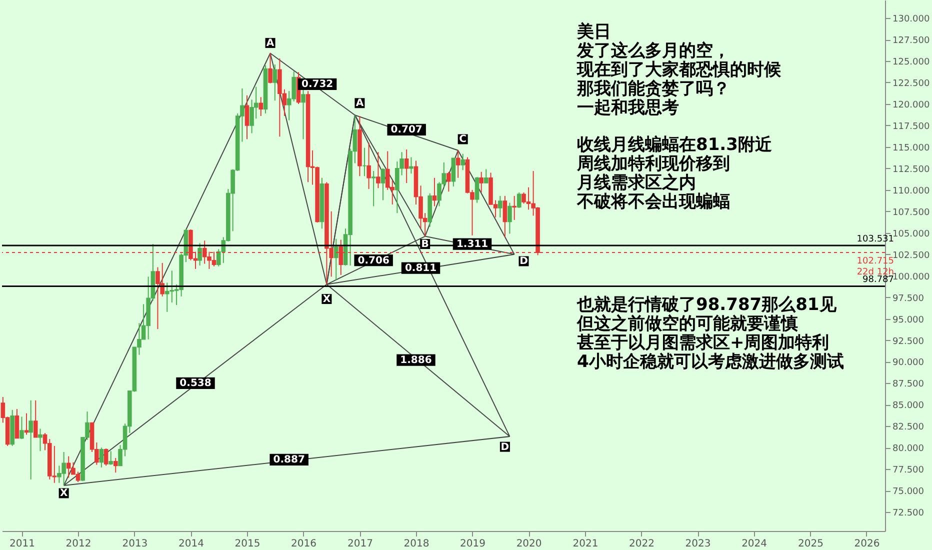 This screenshot has height=550, width=932. I want to click on y-tick-label: 90.000, so click(908, 363).